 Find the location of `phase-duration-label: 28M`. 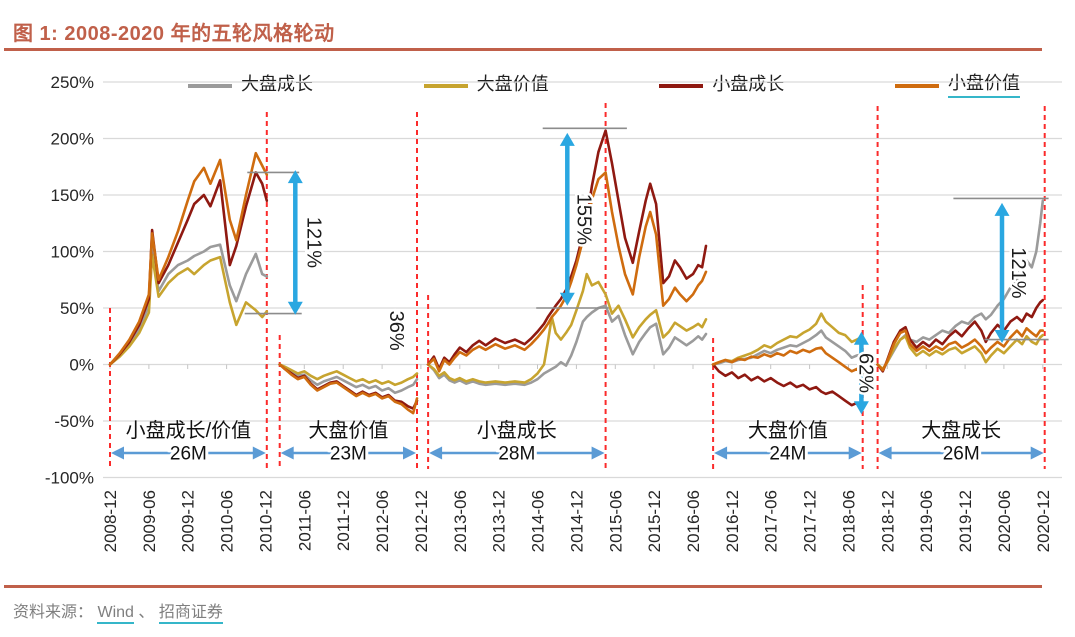

phase-duration-label: 28M is located at coordinates (516, 454).